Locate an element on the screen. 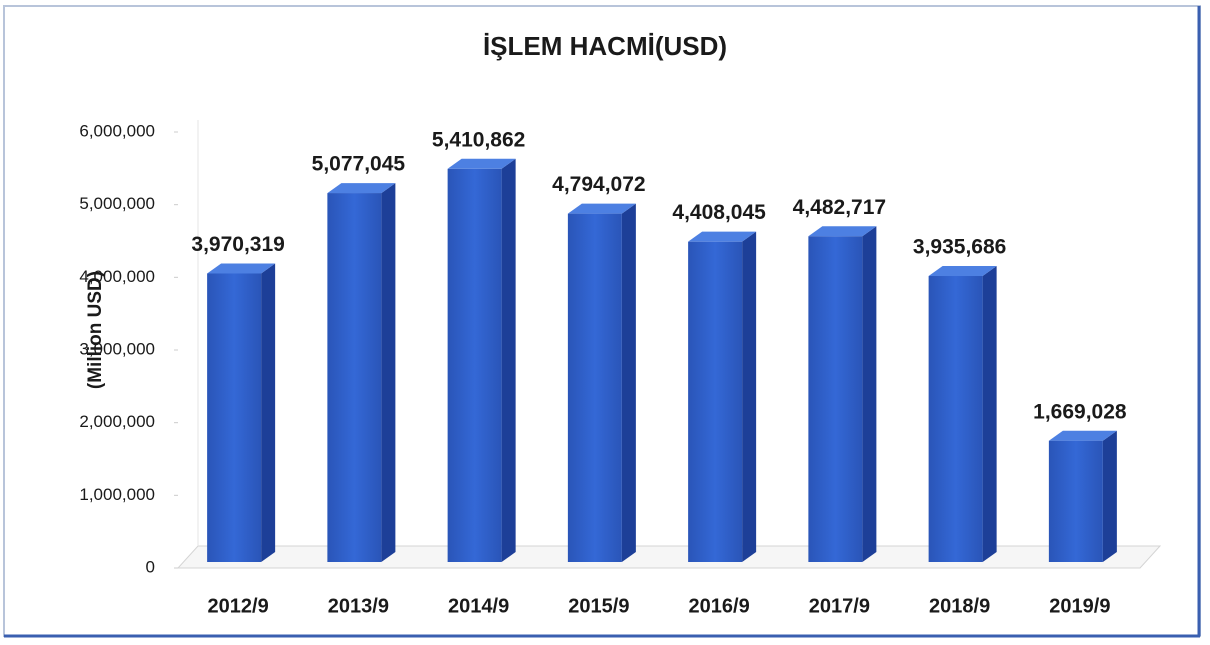 The width and height of the screenshot is (1210, 645). y-tick-label: 5,000,000 is located at coordinates (117, 203).